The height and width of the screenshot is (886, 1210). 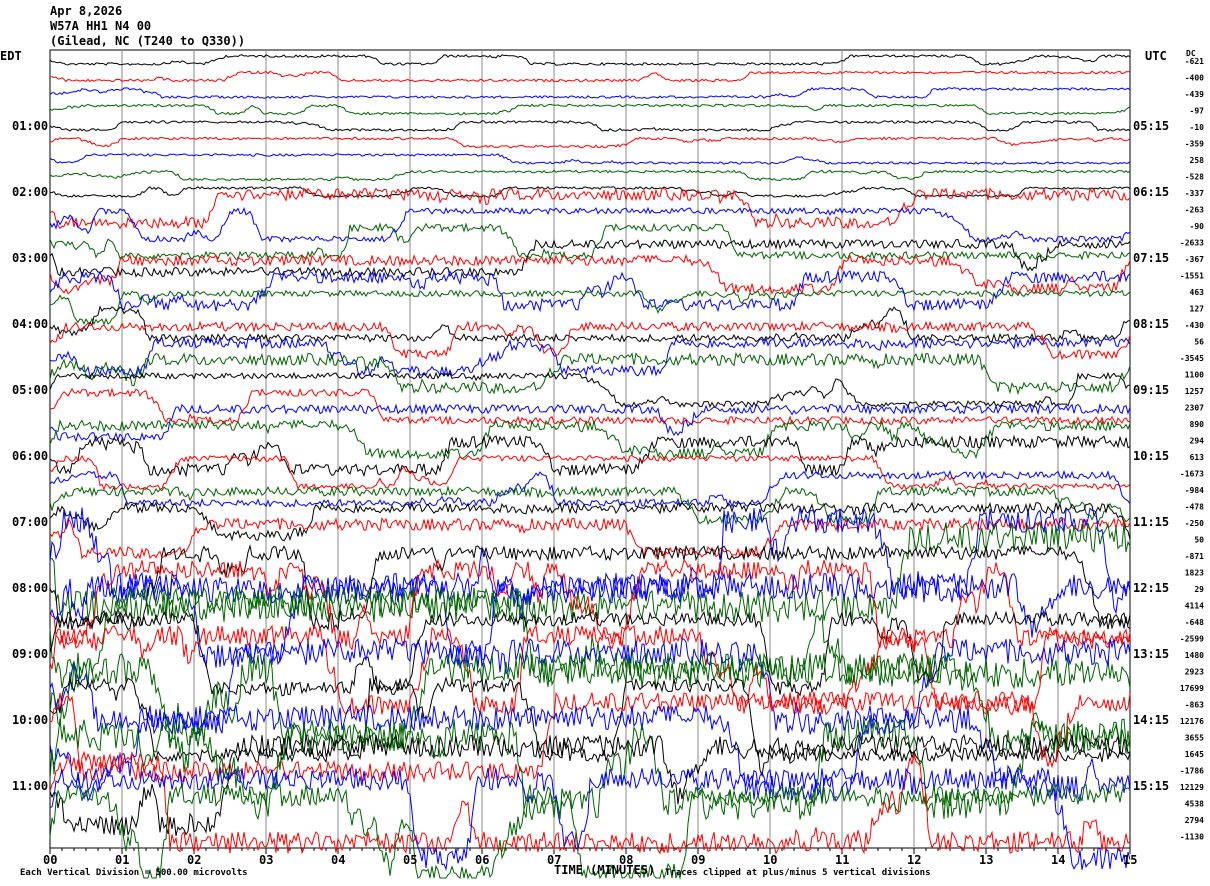 I want to click on x-tick-label: 14, so click(x=1058, y=860).